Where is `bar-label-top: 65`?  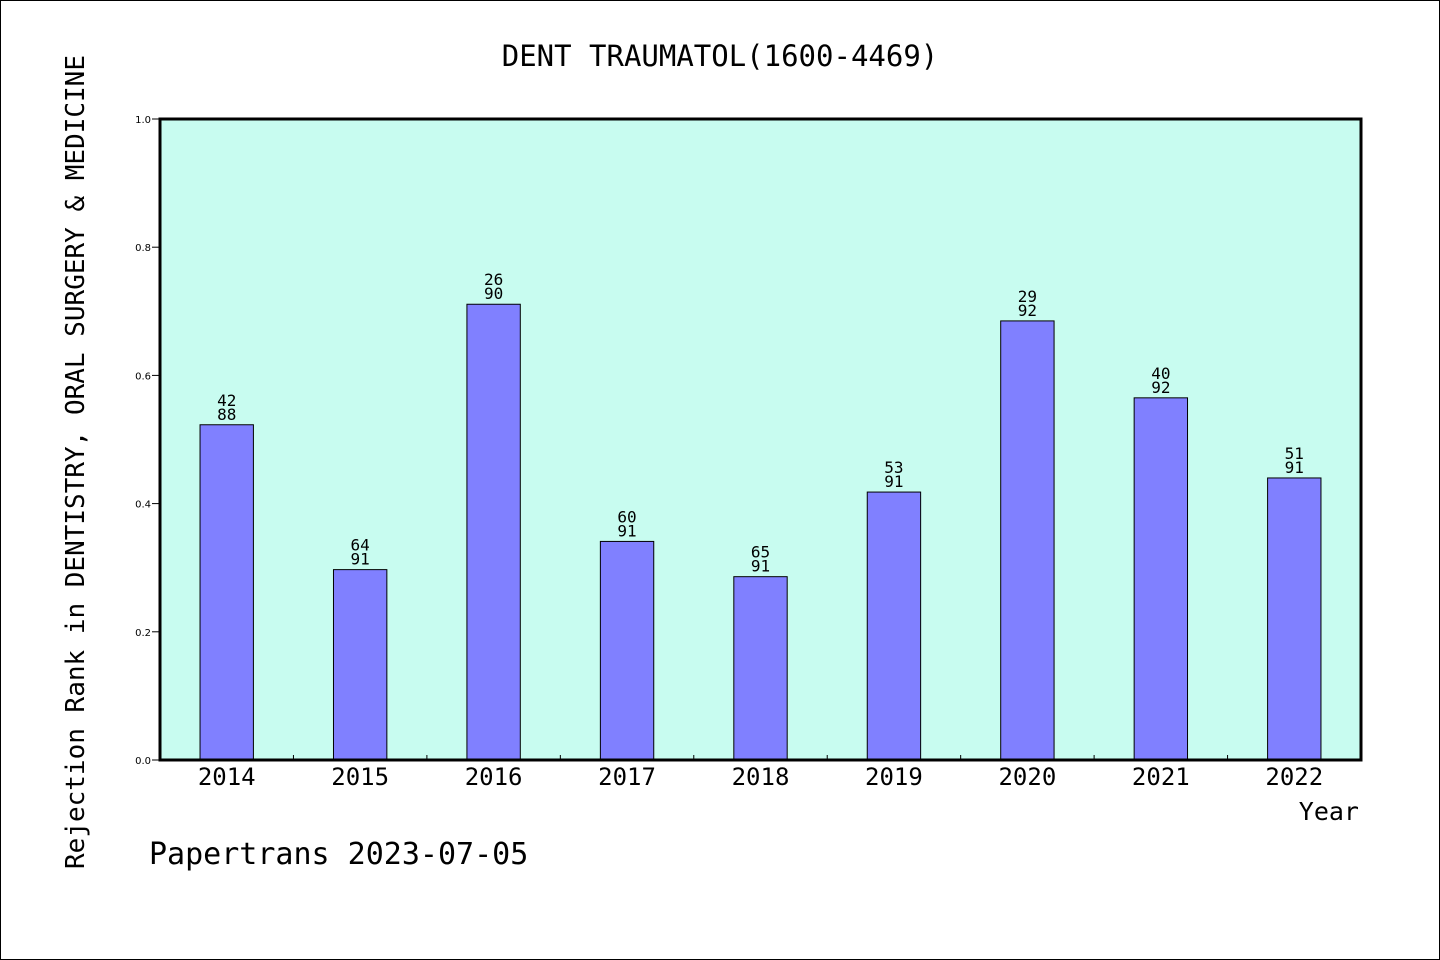 bar-label-top: 65 is located at coordinates (760, 552).